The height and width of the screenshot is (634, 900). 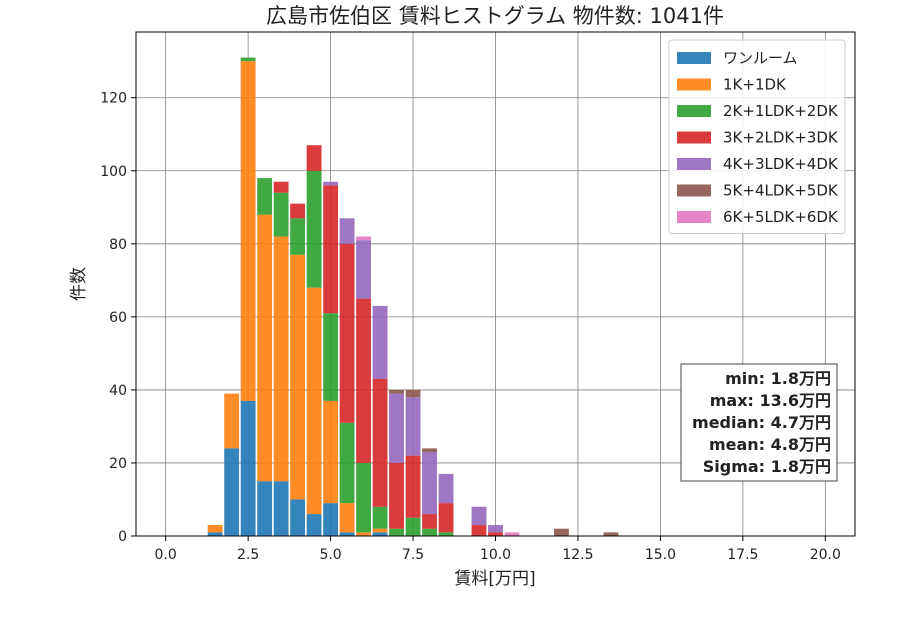 What do you see at coordinates (825, 555) in the screenshot?
I see `x-tick-label: 20.0` at bounding box center [825, 555].